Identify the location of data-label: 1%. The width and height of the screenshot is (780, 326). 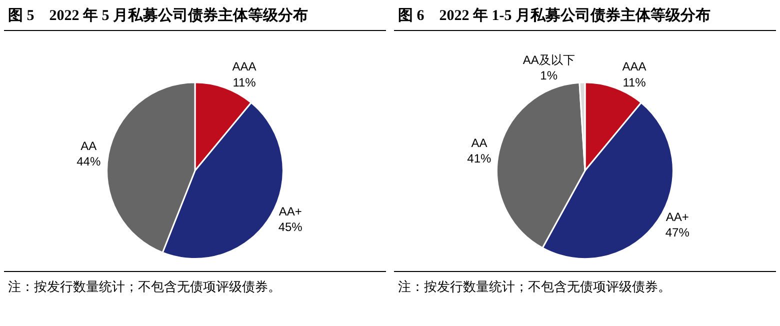
(549, 75).